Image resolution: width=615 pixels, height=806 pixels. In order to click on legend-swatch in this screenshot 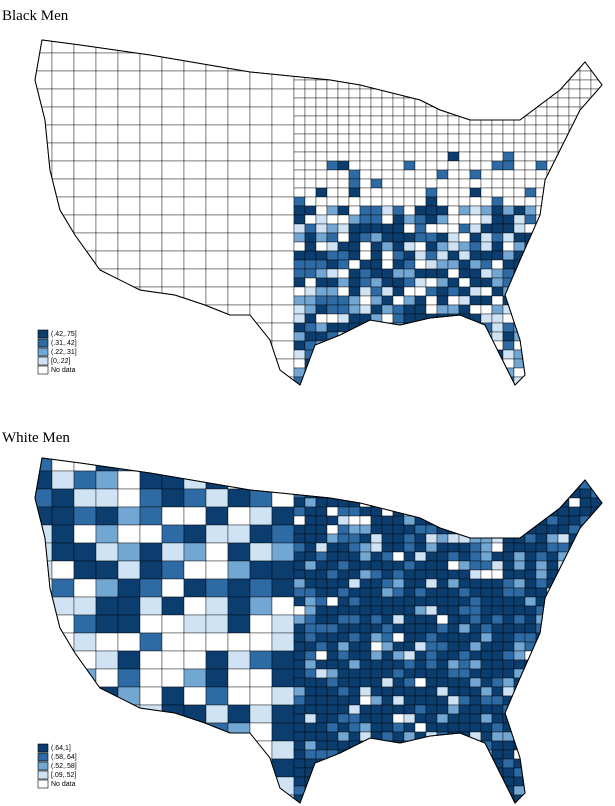, I will do `click(43, 757)`.